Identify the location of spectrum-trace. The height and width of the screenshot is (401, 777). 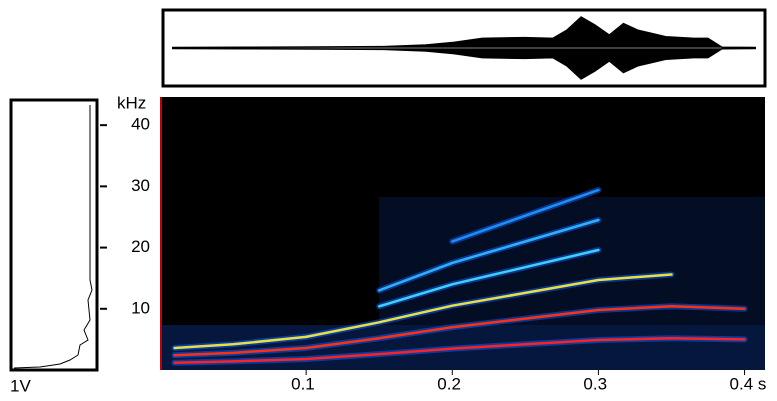
(53, 237).